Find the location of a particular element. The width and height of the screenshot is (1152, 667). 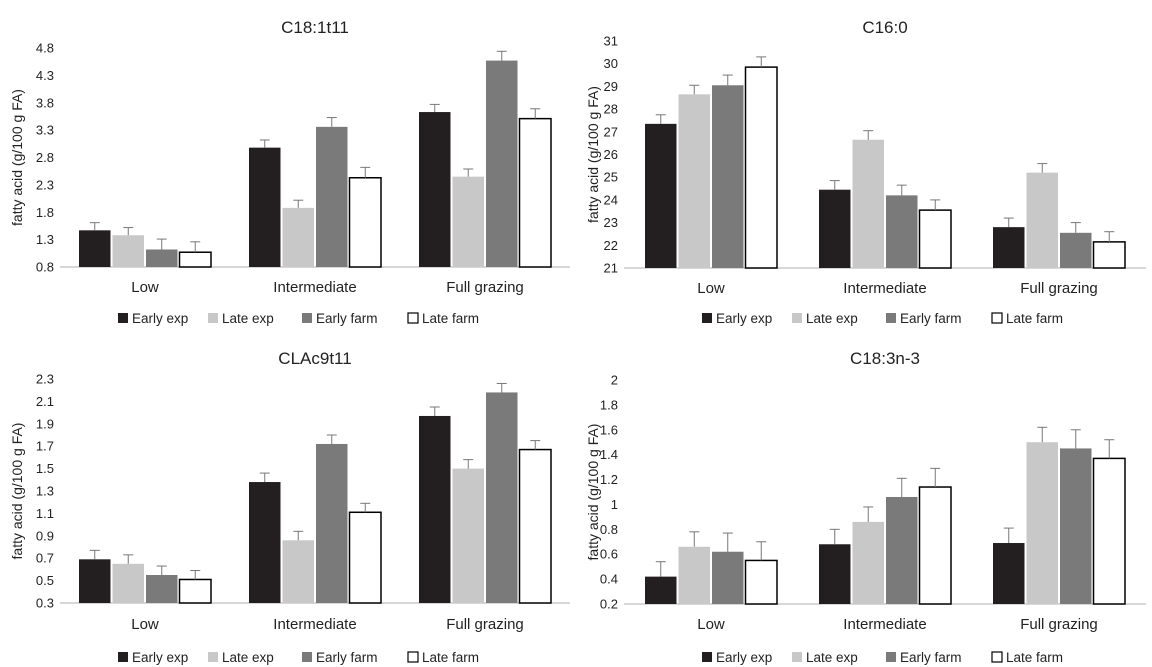

y-tick-label: 2.3 is located at coordinates (45, 379).